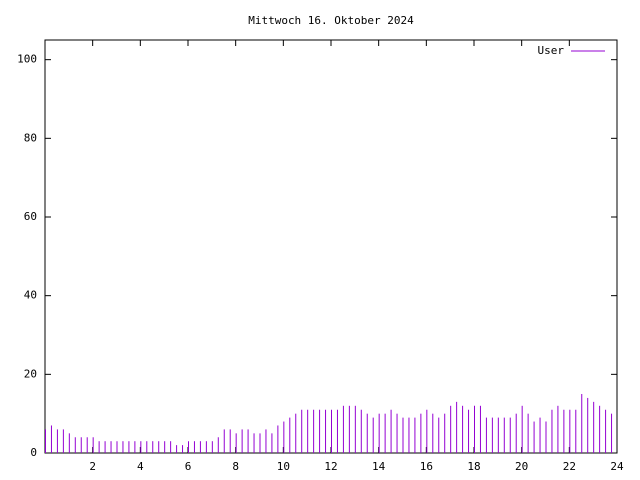  What do you see at coordinates (30, 216) in the screenshot?
I see `y-tick-label: 60` at bounding box center [30, 216].